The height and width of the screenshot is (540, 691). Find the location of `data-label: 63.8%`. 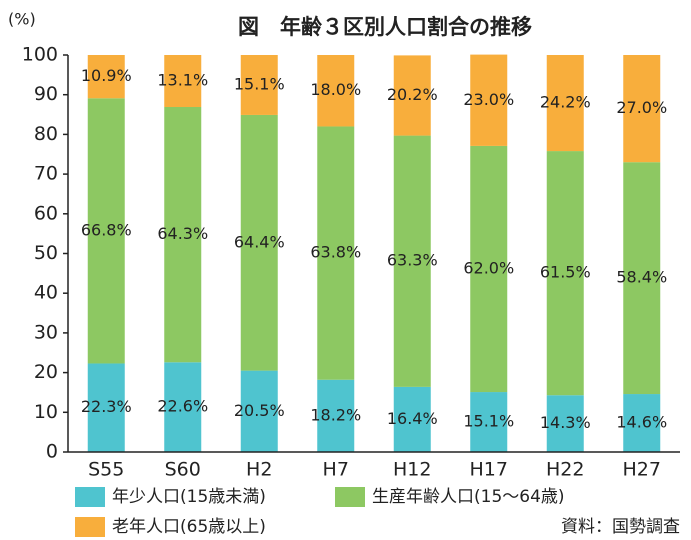

data-label: 63.8% is located at coordinates (335, 252).